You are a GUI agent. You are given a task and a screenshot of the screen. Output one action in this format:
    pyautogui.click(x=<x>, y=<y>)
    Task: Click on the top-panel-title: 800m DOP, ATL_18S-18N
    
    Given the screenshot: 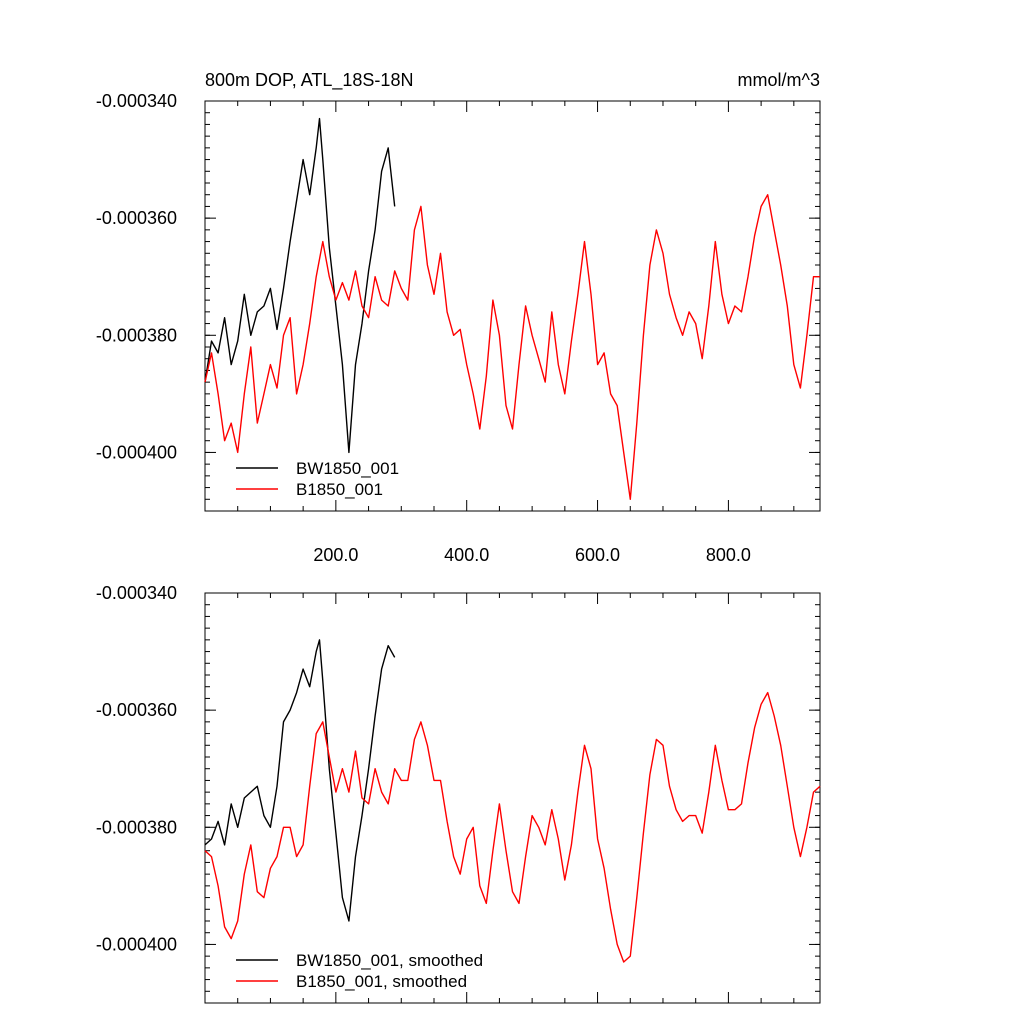 What is the action you would take?
    pyautogui.click(x=309, y=80)
    